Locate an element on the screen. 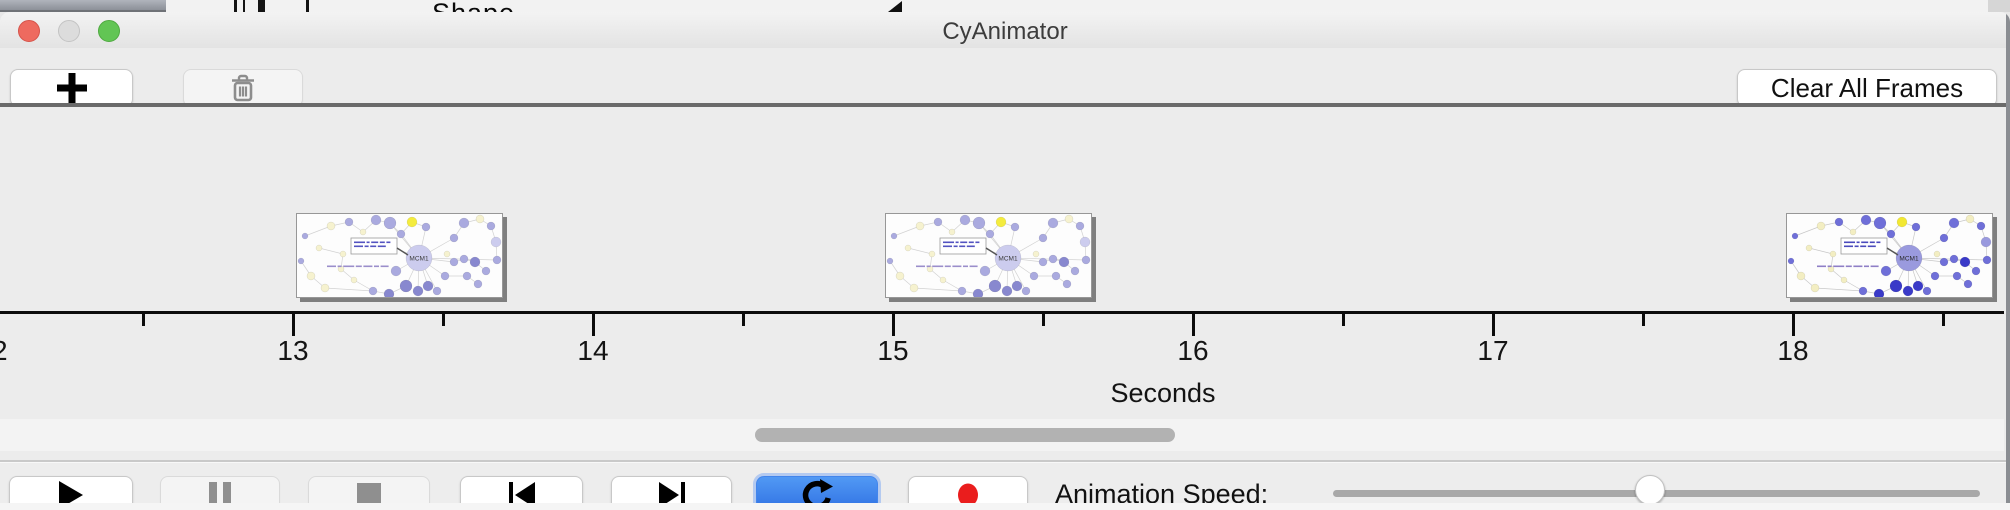 Image resolution: width=2010 pixels, height=510 pixels. background-window-sliver: Shape is located at coordinates (1005, 6).